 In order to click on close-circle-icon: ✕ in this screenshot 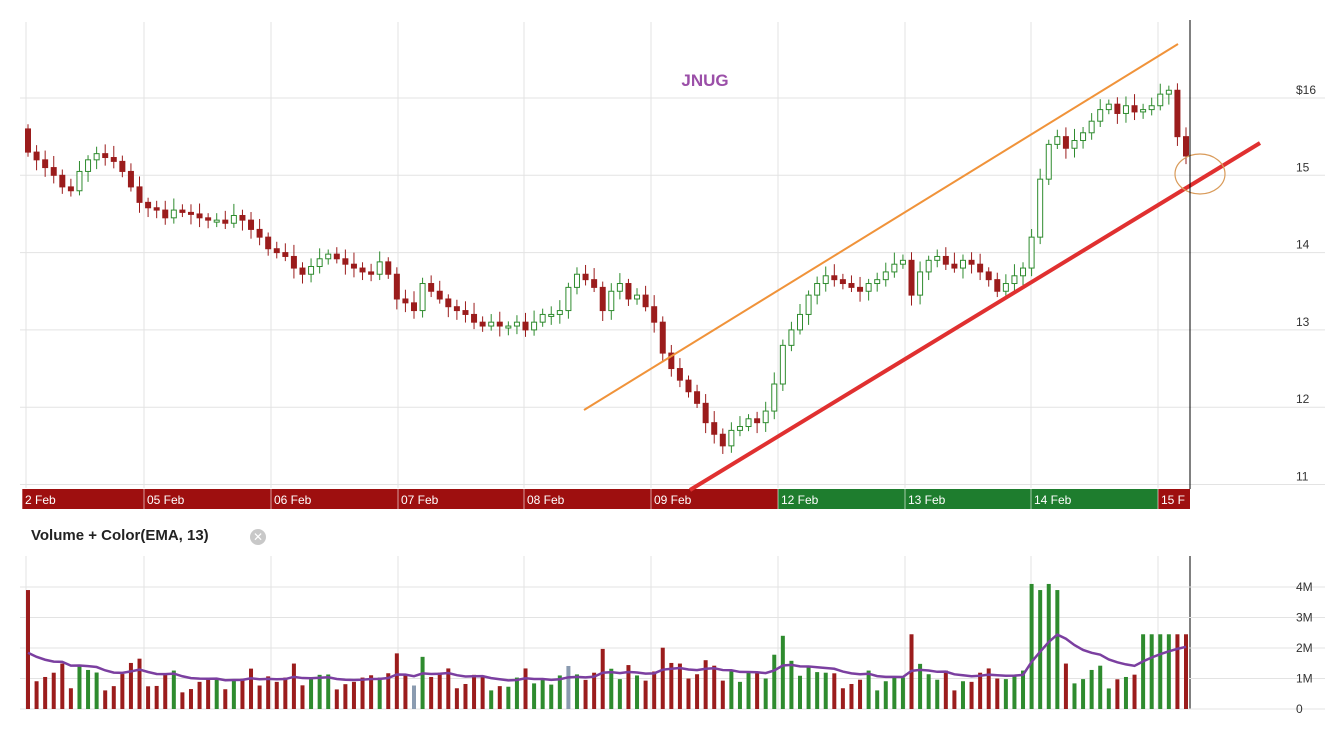, I will do `click(258, 537)`.